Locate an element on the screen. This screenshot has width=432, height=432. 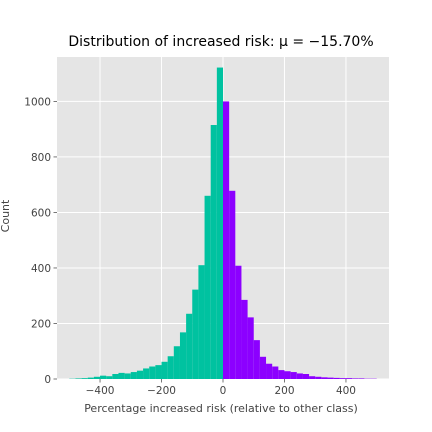
y-tick-label: 200 is located at coordinates (41, 324).